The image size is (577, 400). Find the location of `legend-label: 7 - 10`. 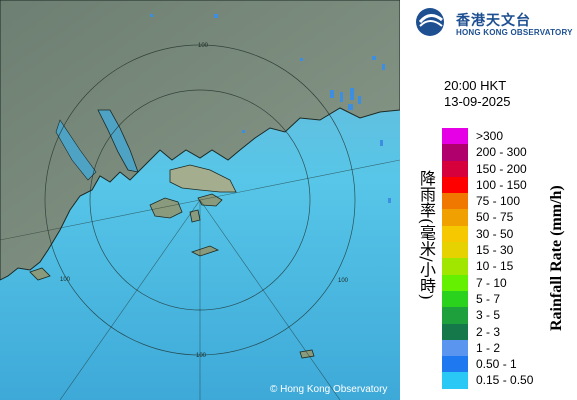

legend-label: 7 - 10 is located at coordinates (491, 282).